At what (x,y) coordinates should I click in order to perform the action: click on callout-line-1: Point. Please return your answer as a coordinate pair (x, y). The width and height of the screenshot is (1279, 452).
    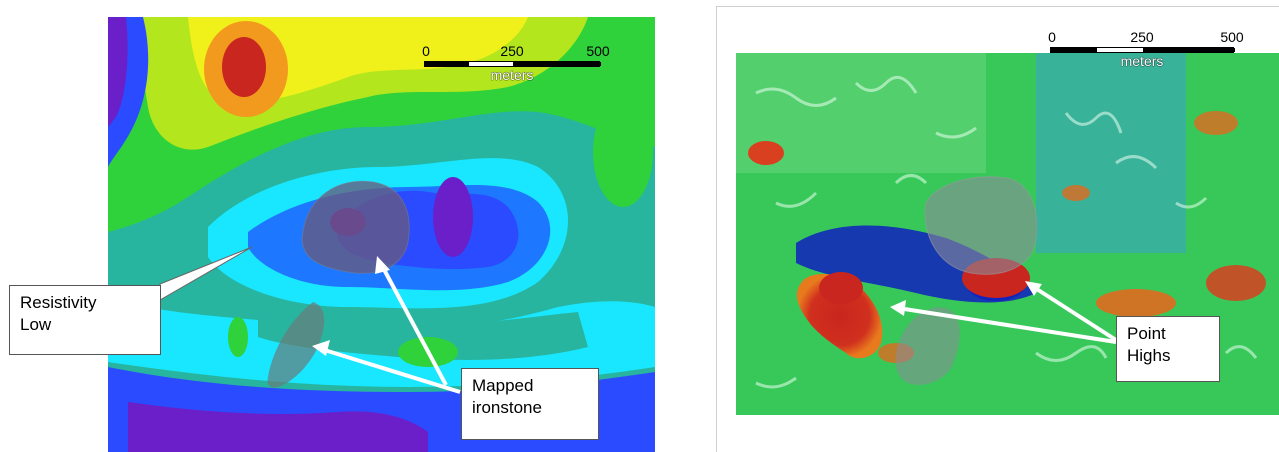
    Looking at the image, I should click on (1168, 334).